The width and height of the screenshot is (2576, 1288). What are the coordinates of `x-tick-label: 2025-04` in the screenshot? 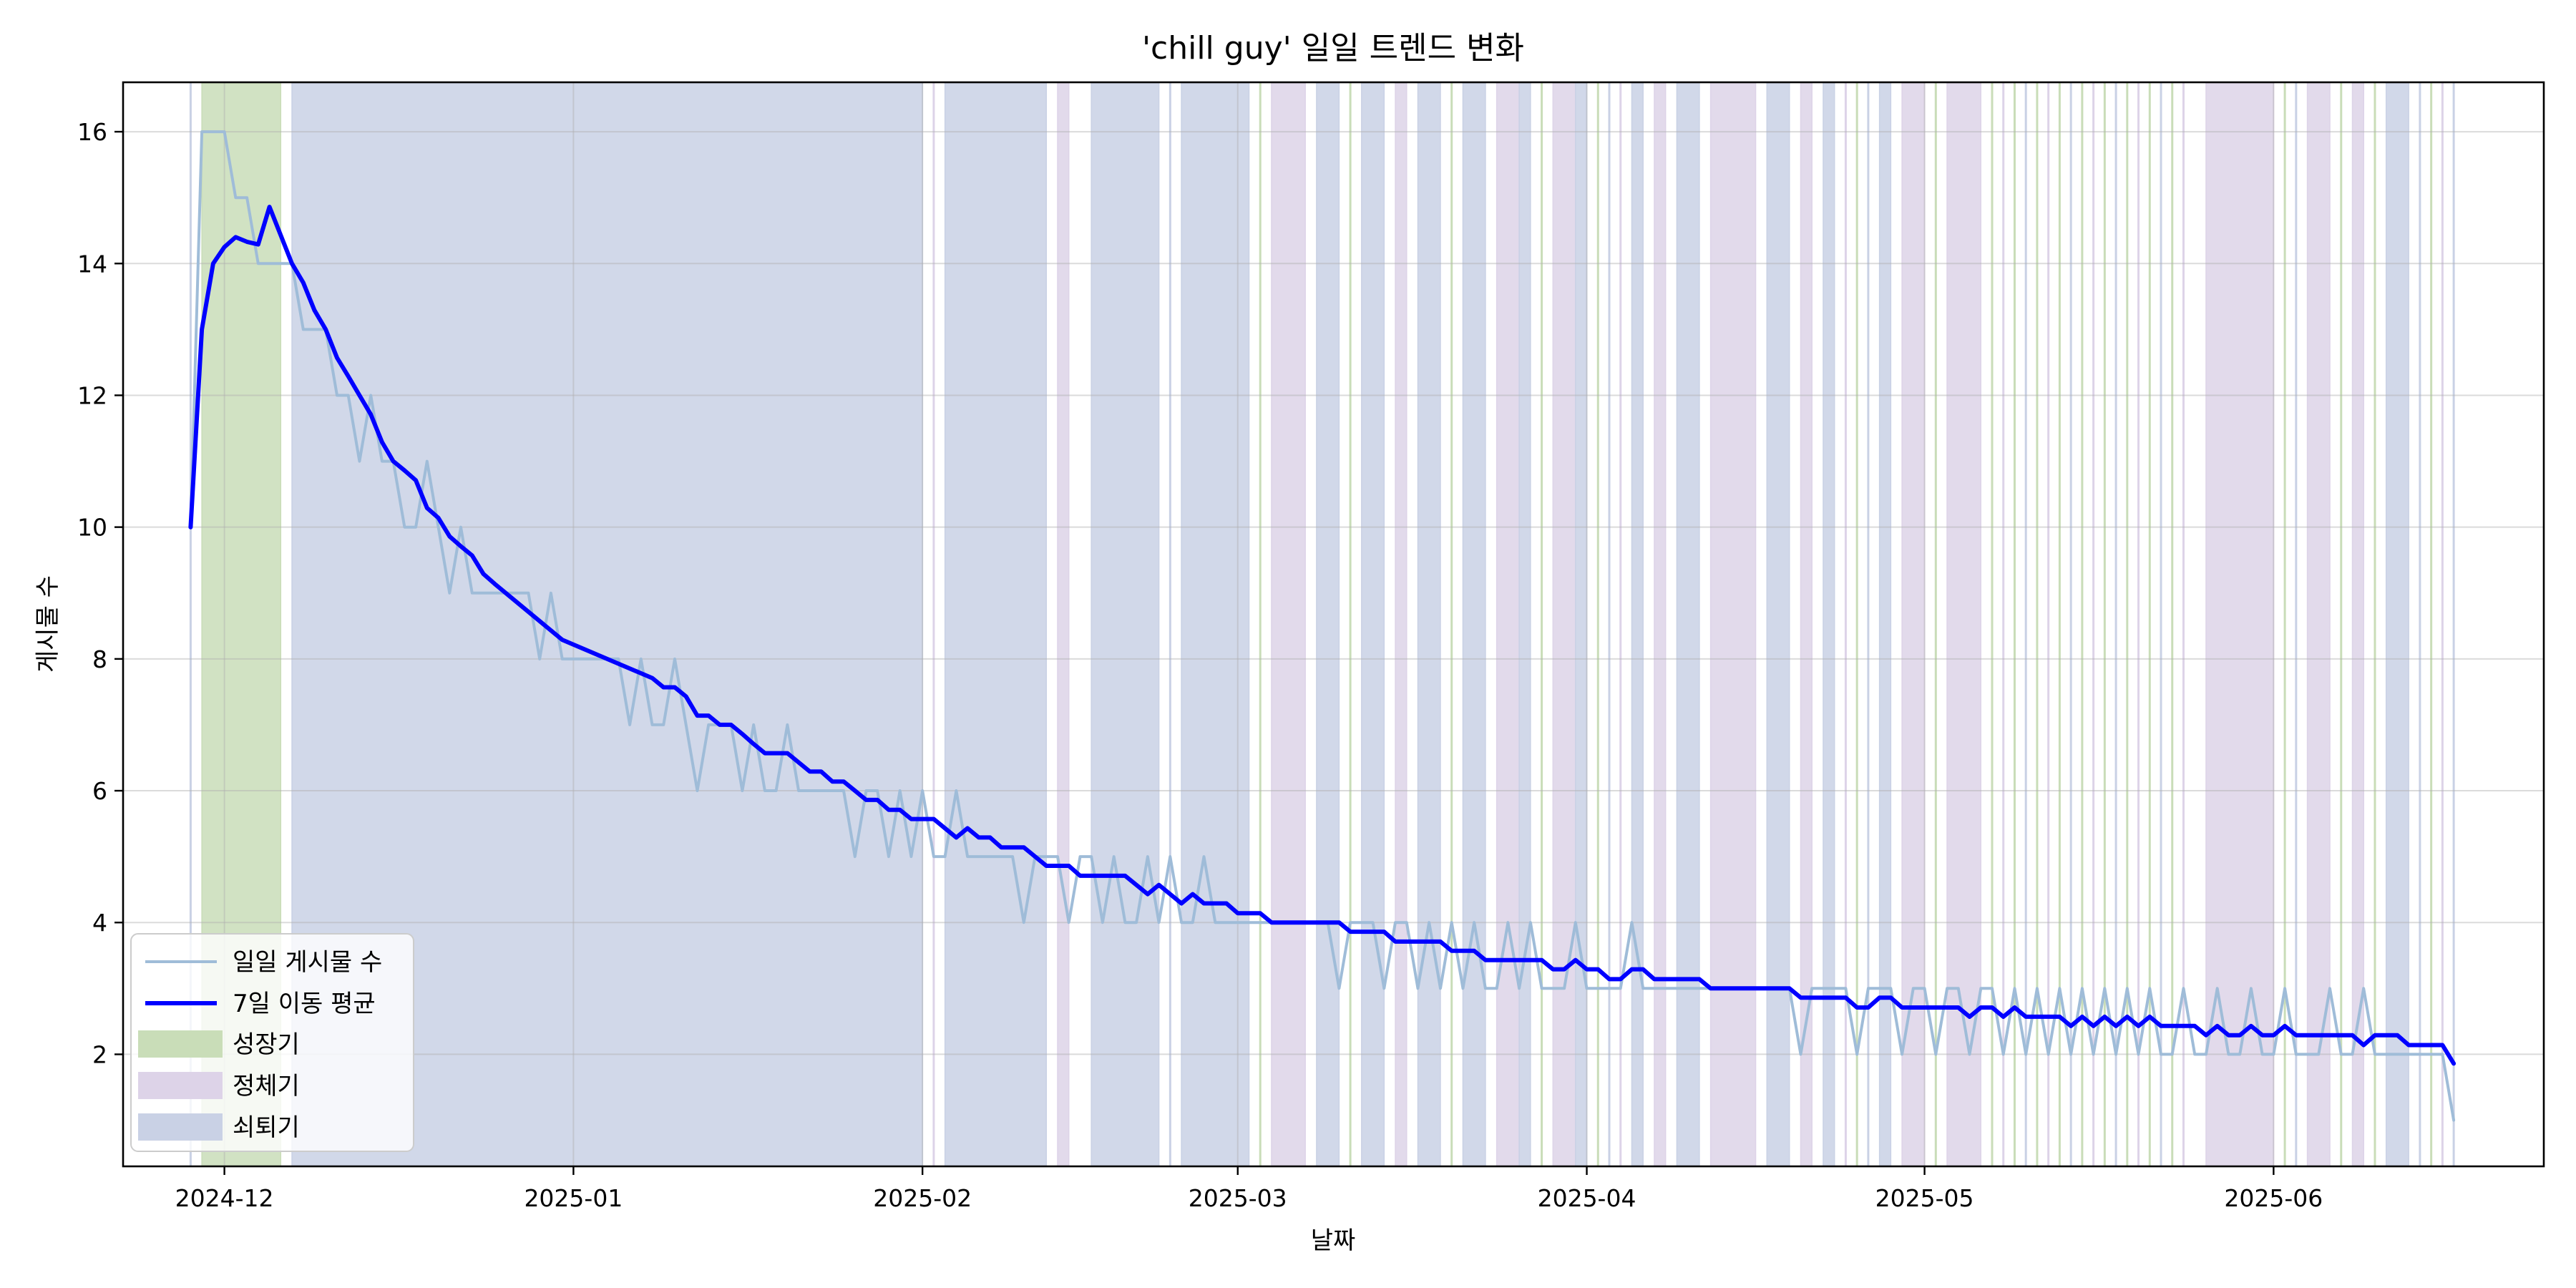 It's located at (1587, 1198).